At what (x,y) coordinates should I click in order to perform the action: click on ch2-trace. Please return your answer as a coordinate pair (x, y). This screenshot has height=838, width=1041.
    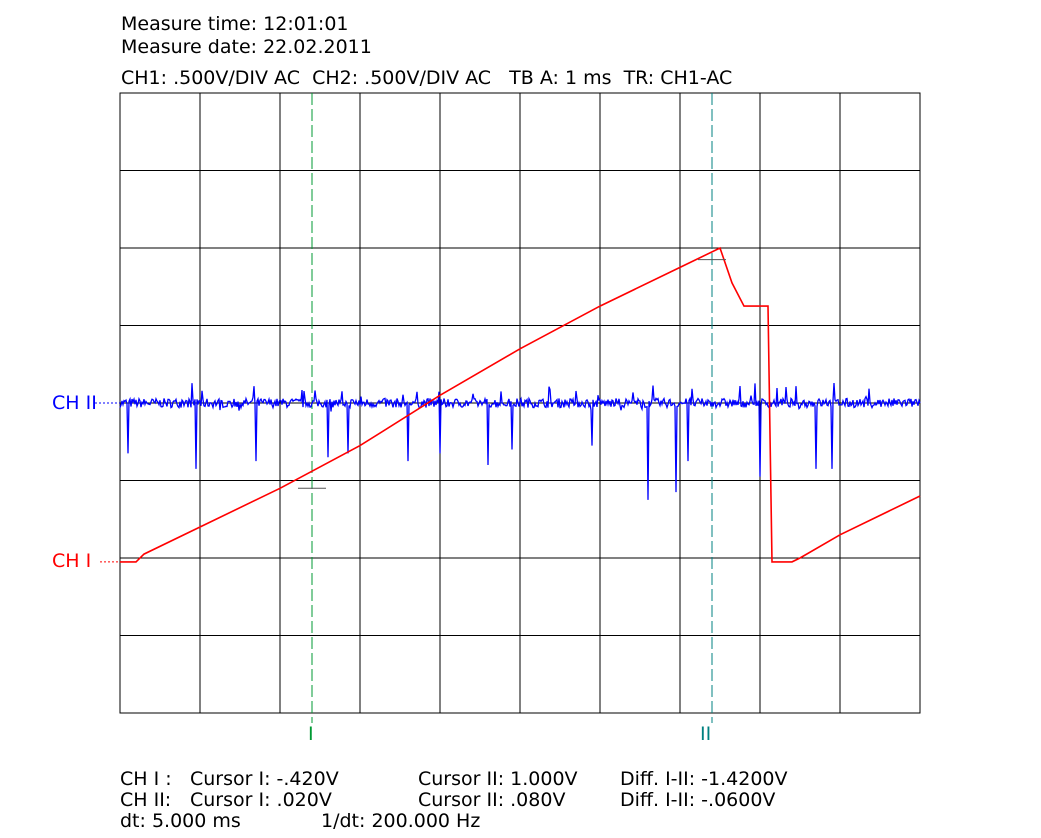
    Looking at the image, I should click on (520, 441).